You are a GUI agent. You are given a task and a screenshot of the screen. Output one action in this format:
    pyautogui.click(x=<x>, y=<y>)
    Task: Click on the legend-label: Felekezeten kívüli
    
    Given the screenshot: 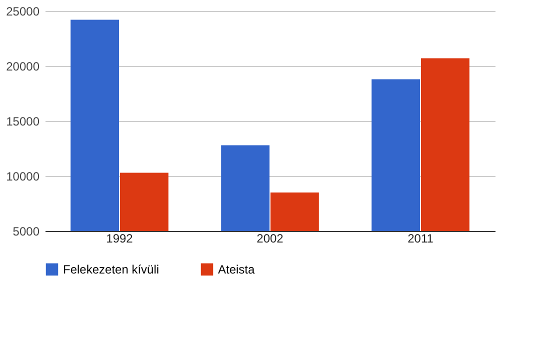 What is the action you would take?
    pyautogui.click(x=111, y=269)
    